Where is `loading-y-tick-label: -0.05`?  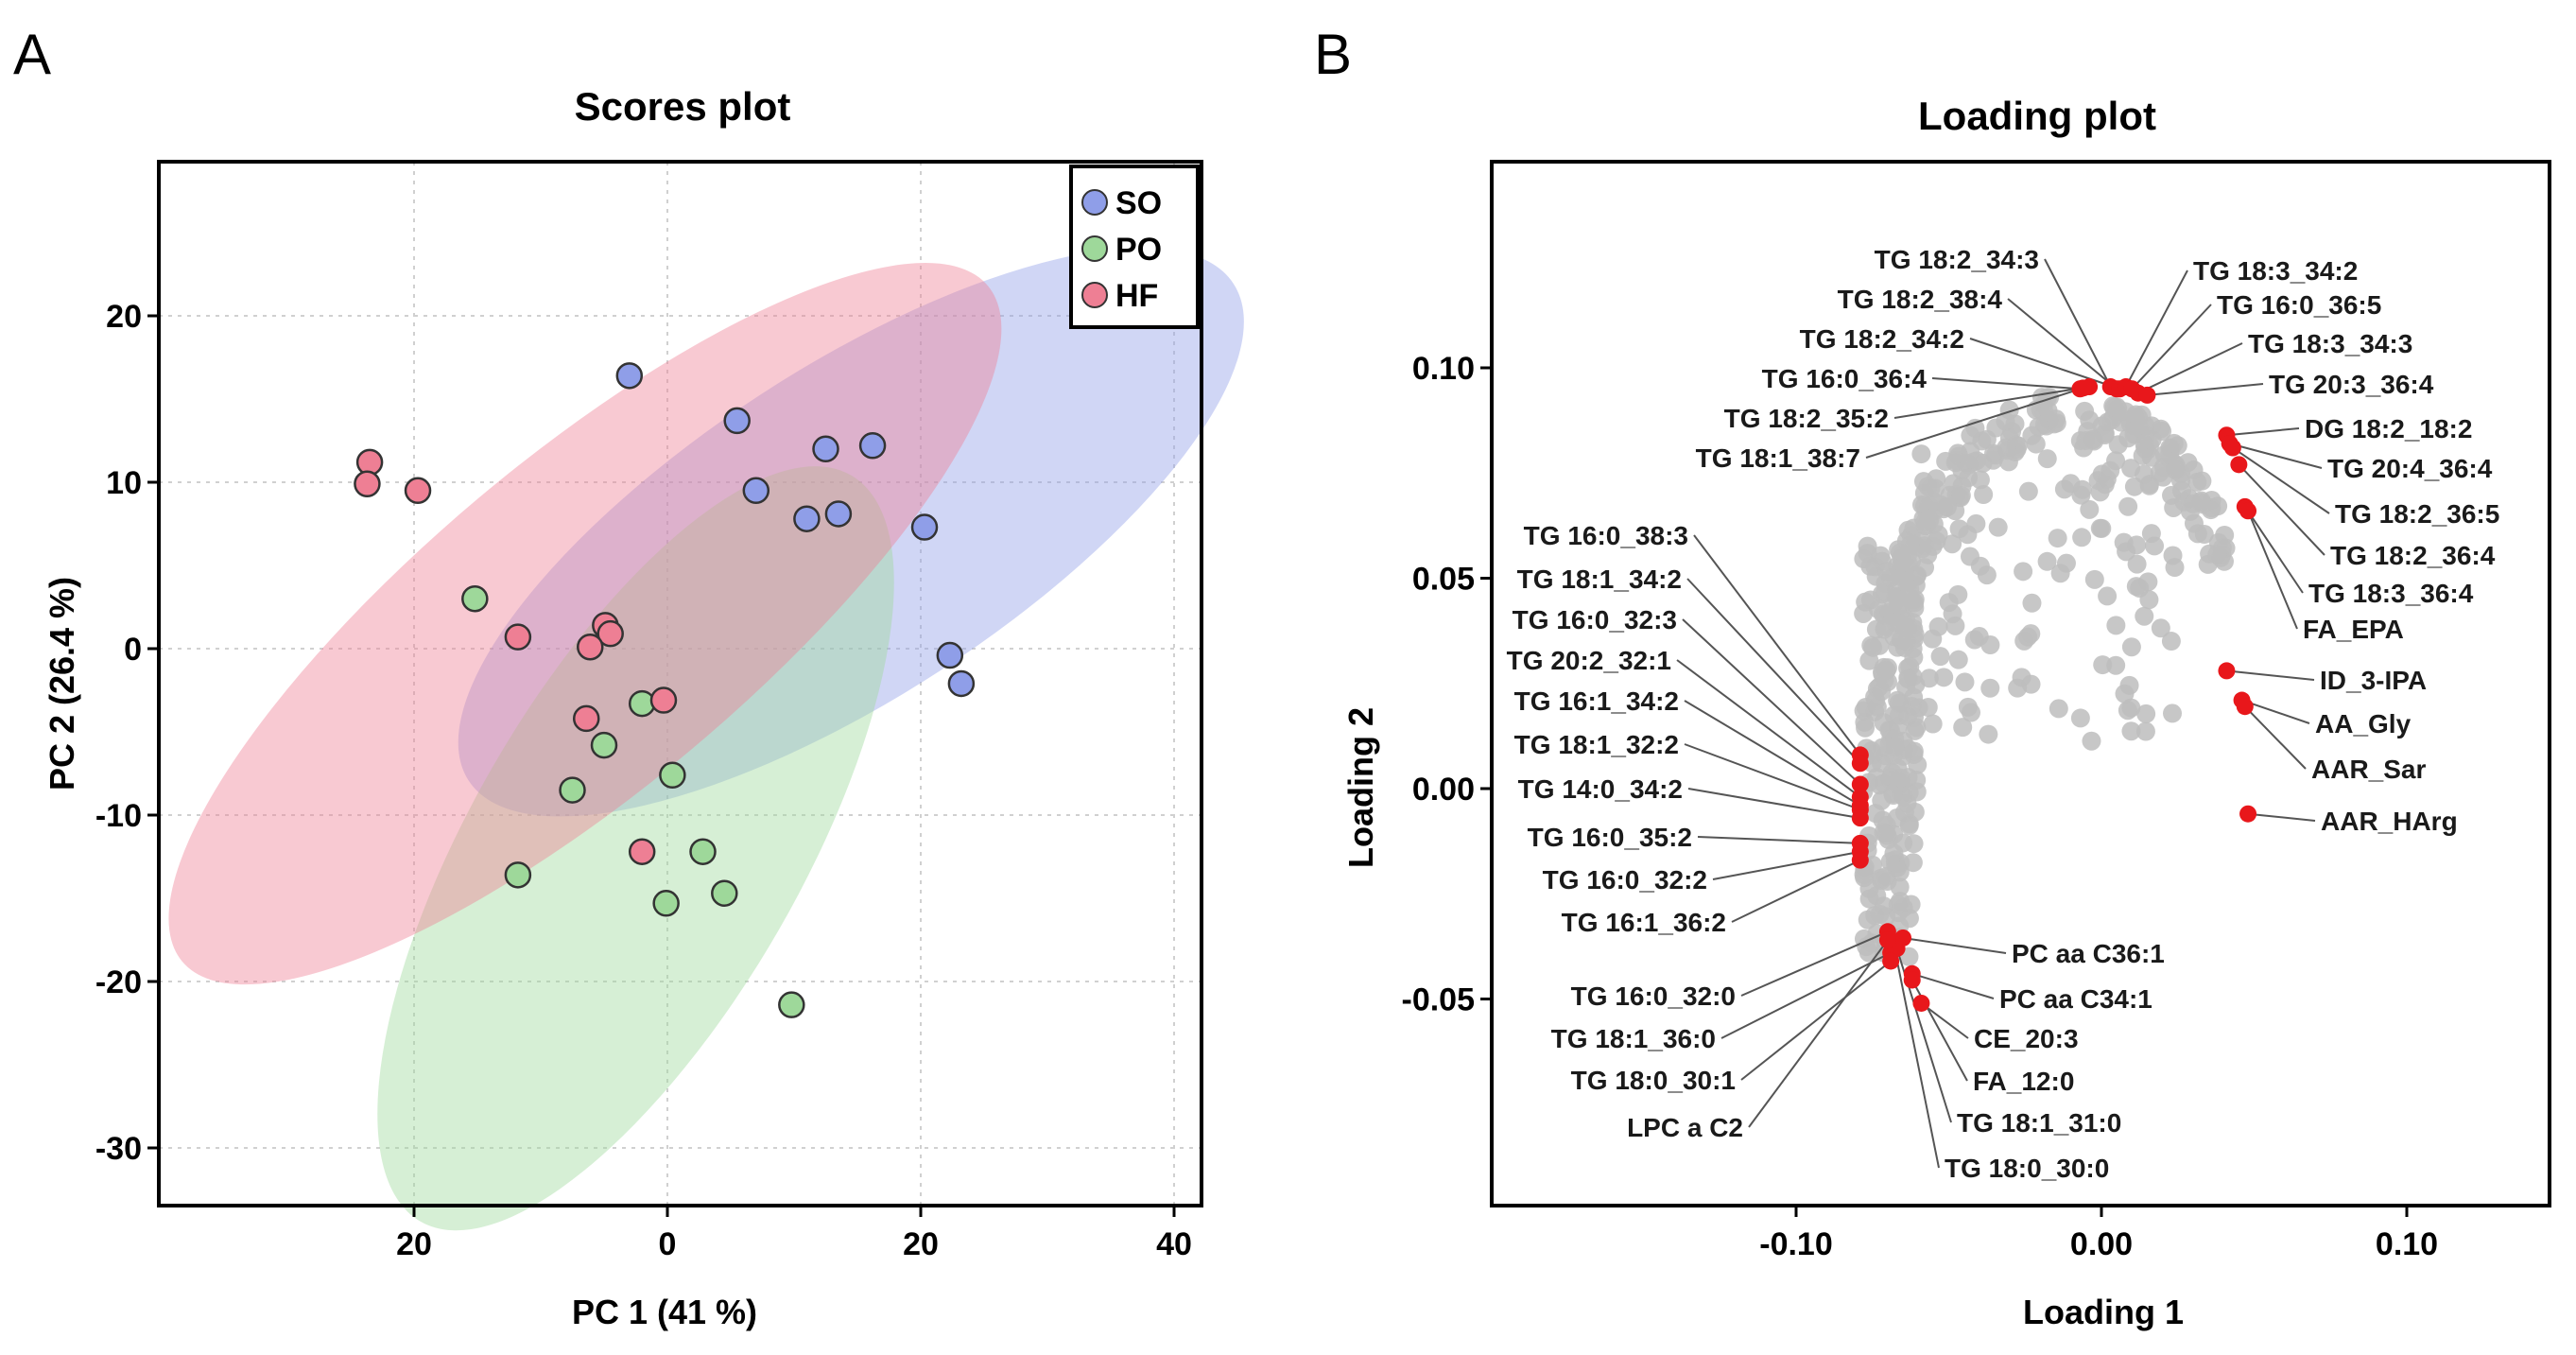
loading-y-tick-label: -0.05 is located at coordinates (1439, 1000).